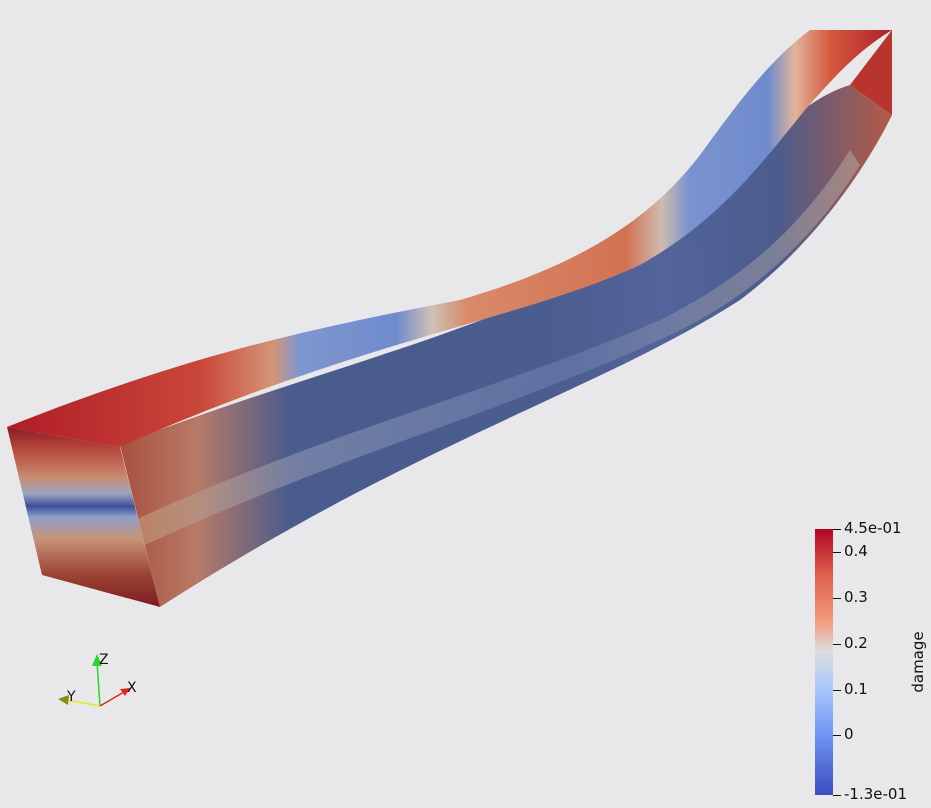  Describe the element at coordinates (873, 528) in the screenshot. I see `scalar-bar-max-label: 4.5e-01` at that location.